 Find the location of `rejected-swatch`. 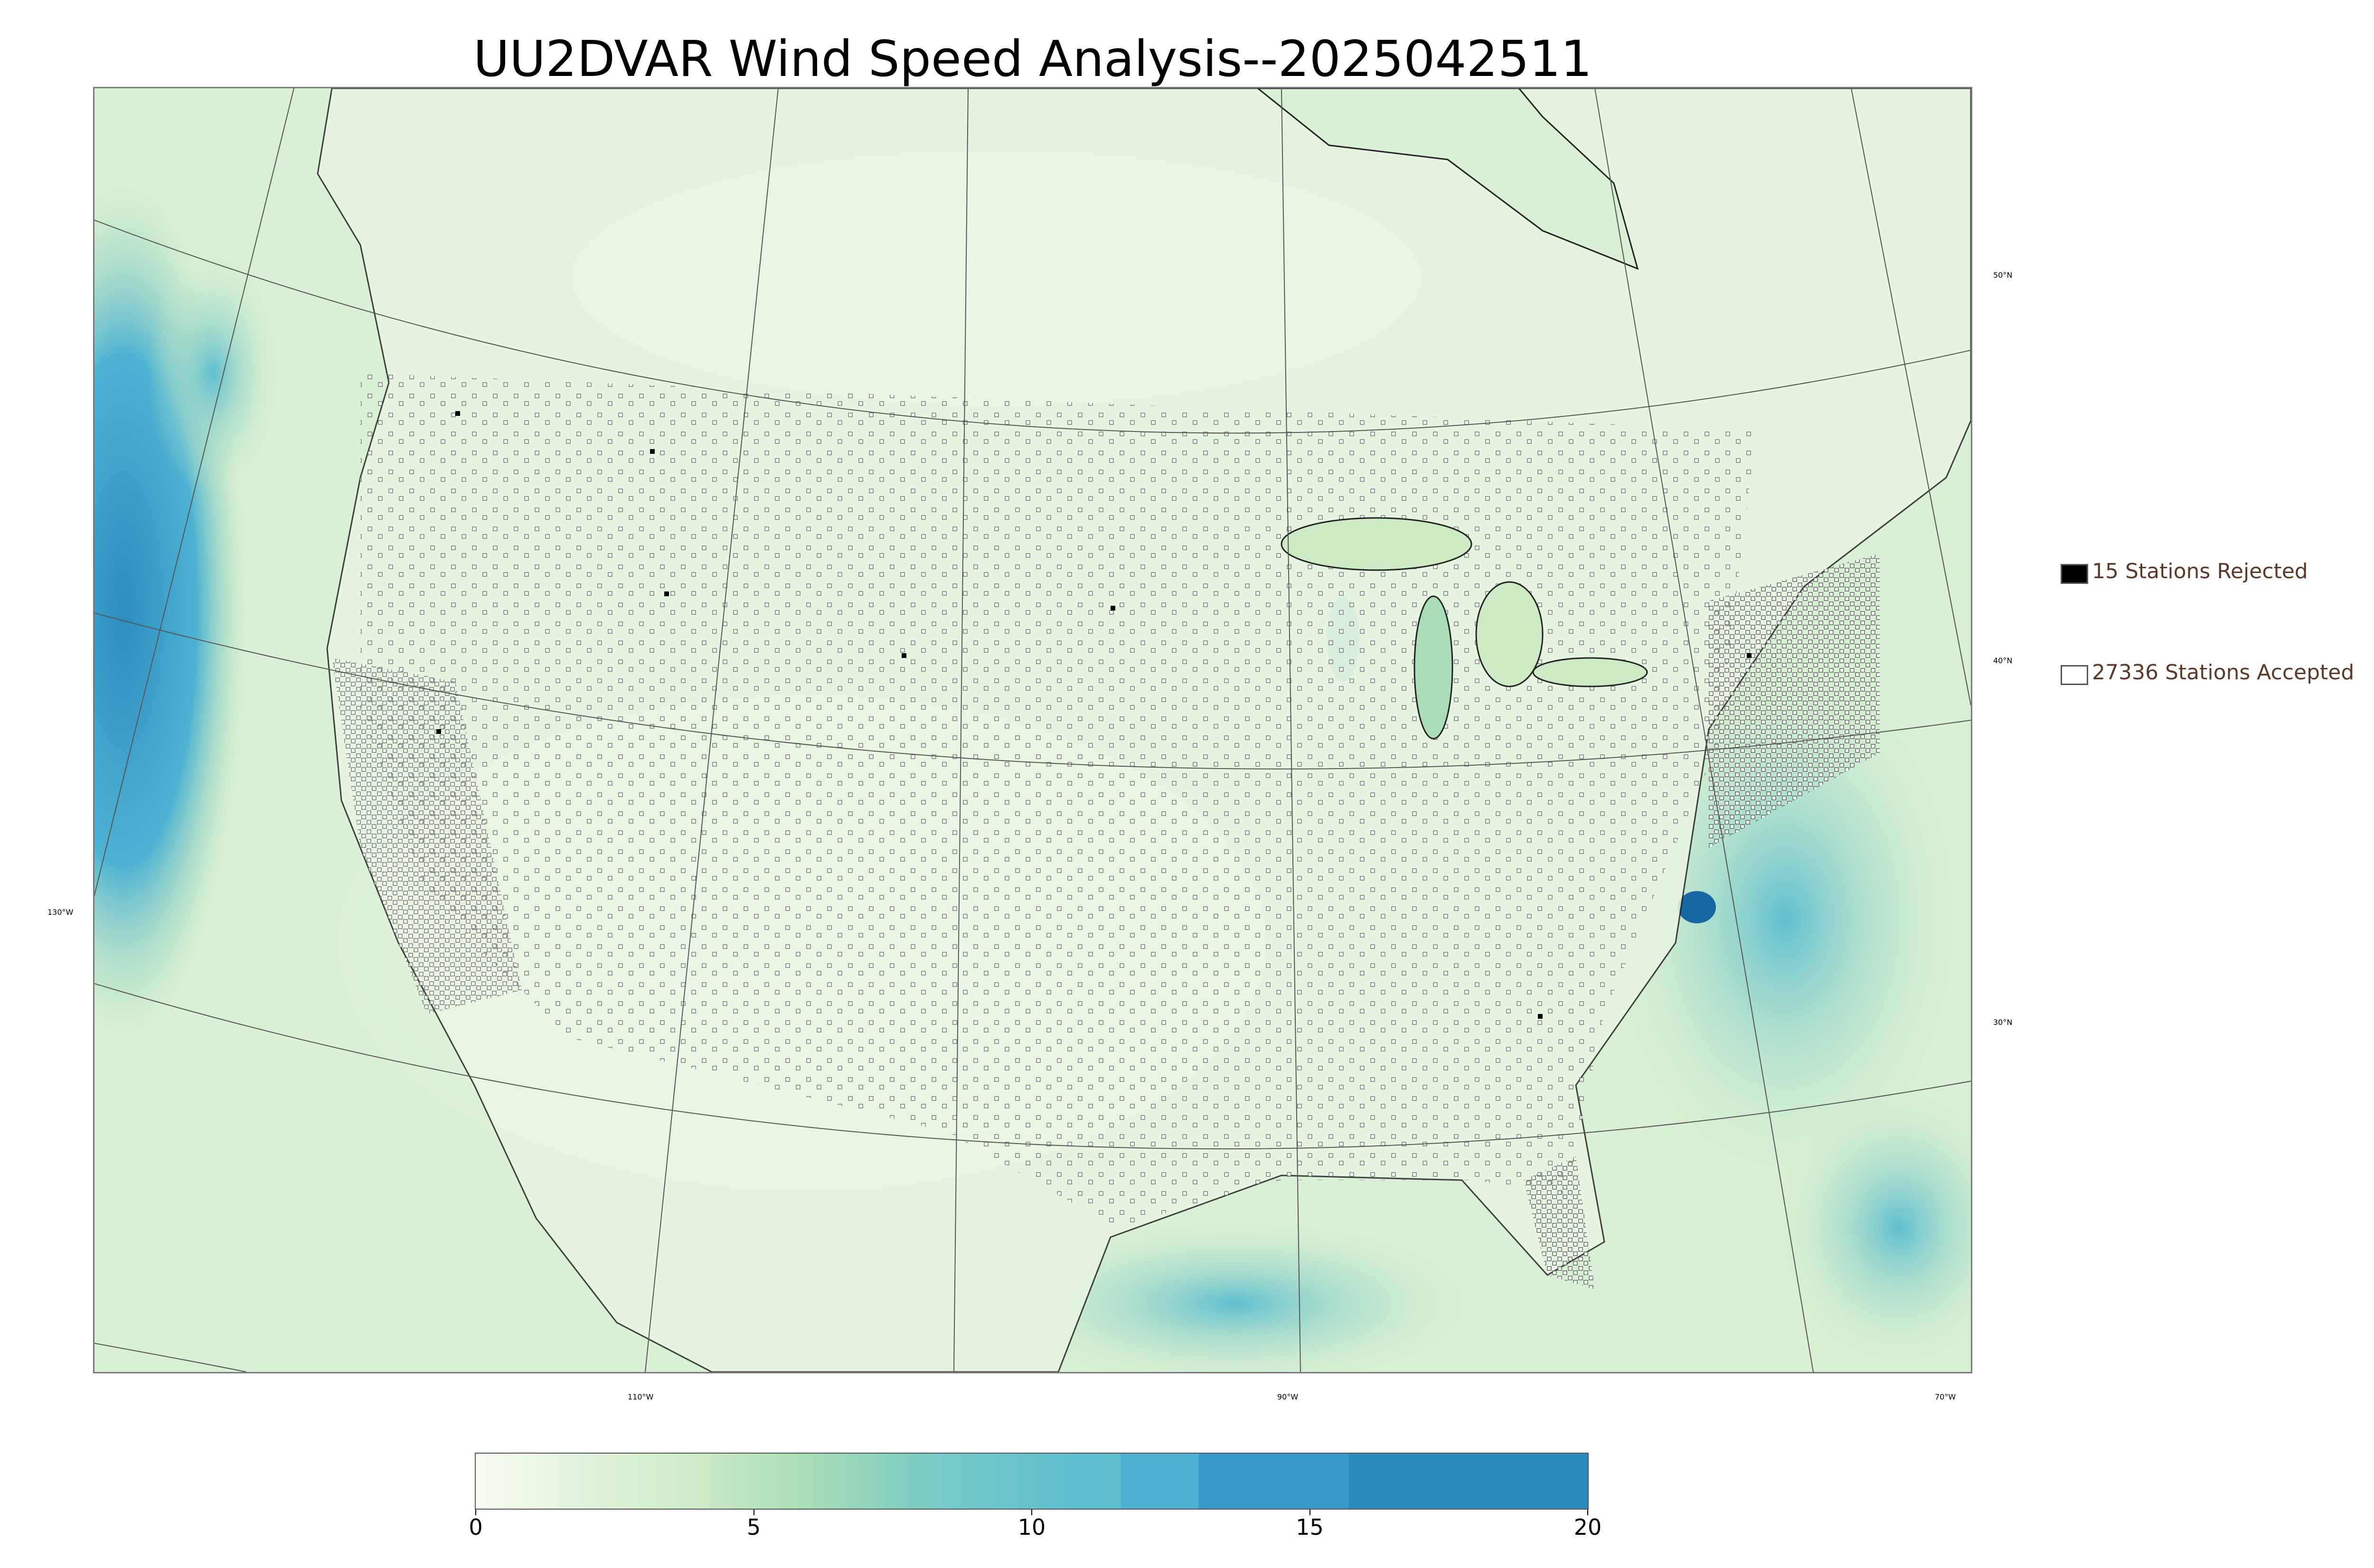

rejected-swatch is located at coordinates (2074, 574).